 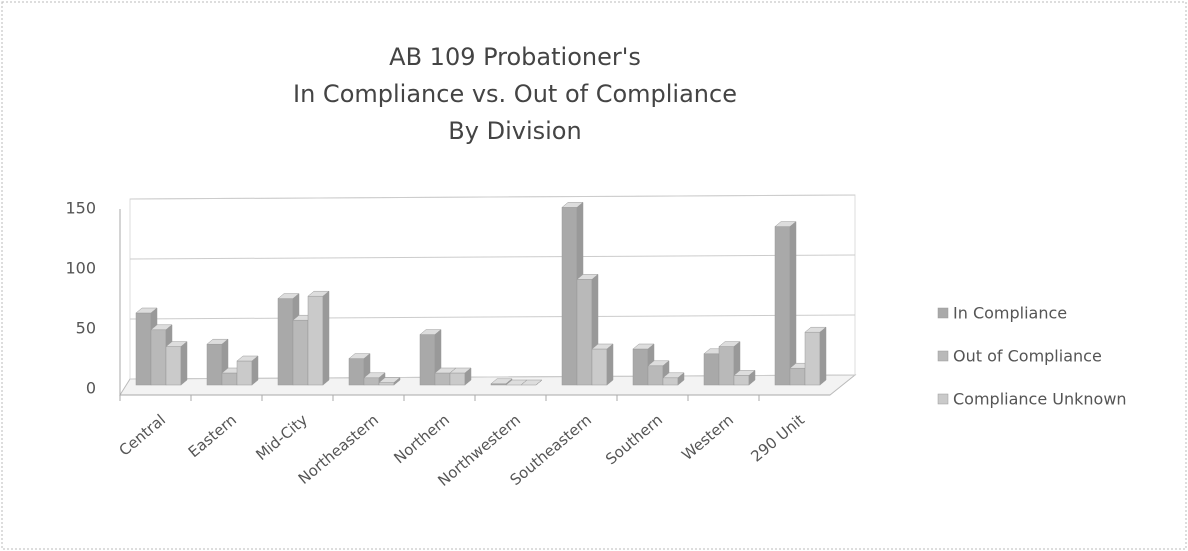 I want to click on x-tick-label: Central, so click(x=142, y=435).